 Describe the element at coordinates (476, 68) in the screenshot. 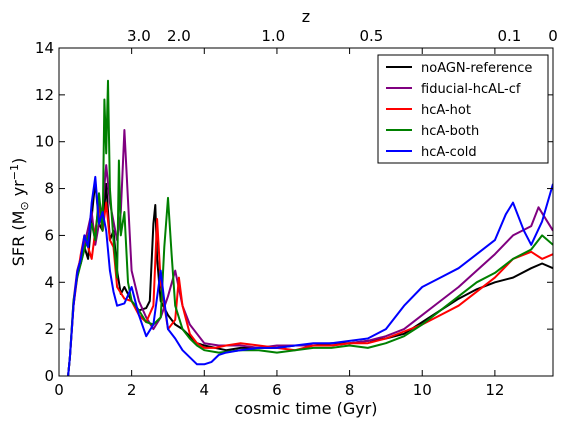

I see `legend-label: noAGN-reference` at that location.